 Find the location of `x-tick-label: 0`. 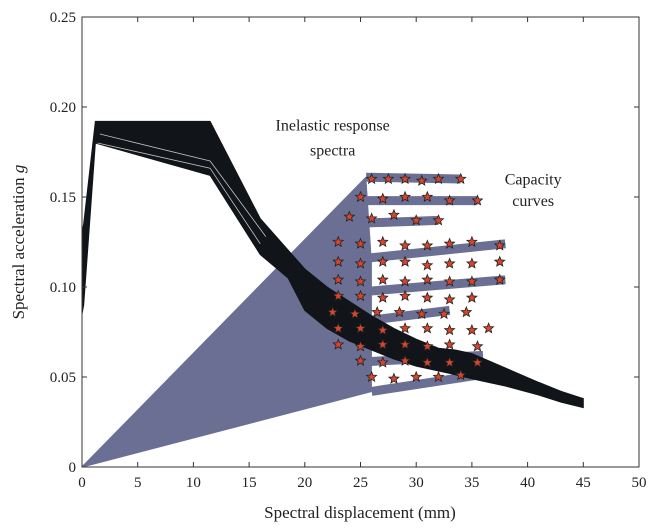

x-tick-label: 0 is located at coordinates (82, 483).